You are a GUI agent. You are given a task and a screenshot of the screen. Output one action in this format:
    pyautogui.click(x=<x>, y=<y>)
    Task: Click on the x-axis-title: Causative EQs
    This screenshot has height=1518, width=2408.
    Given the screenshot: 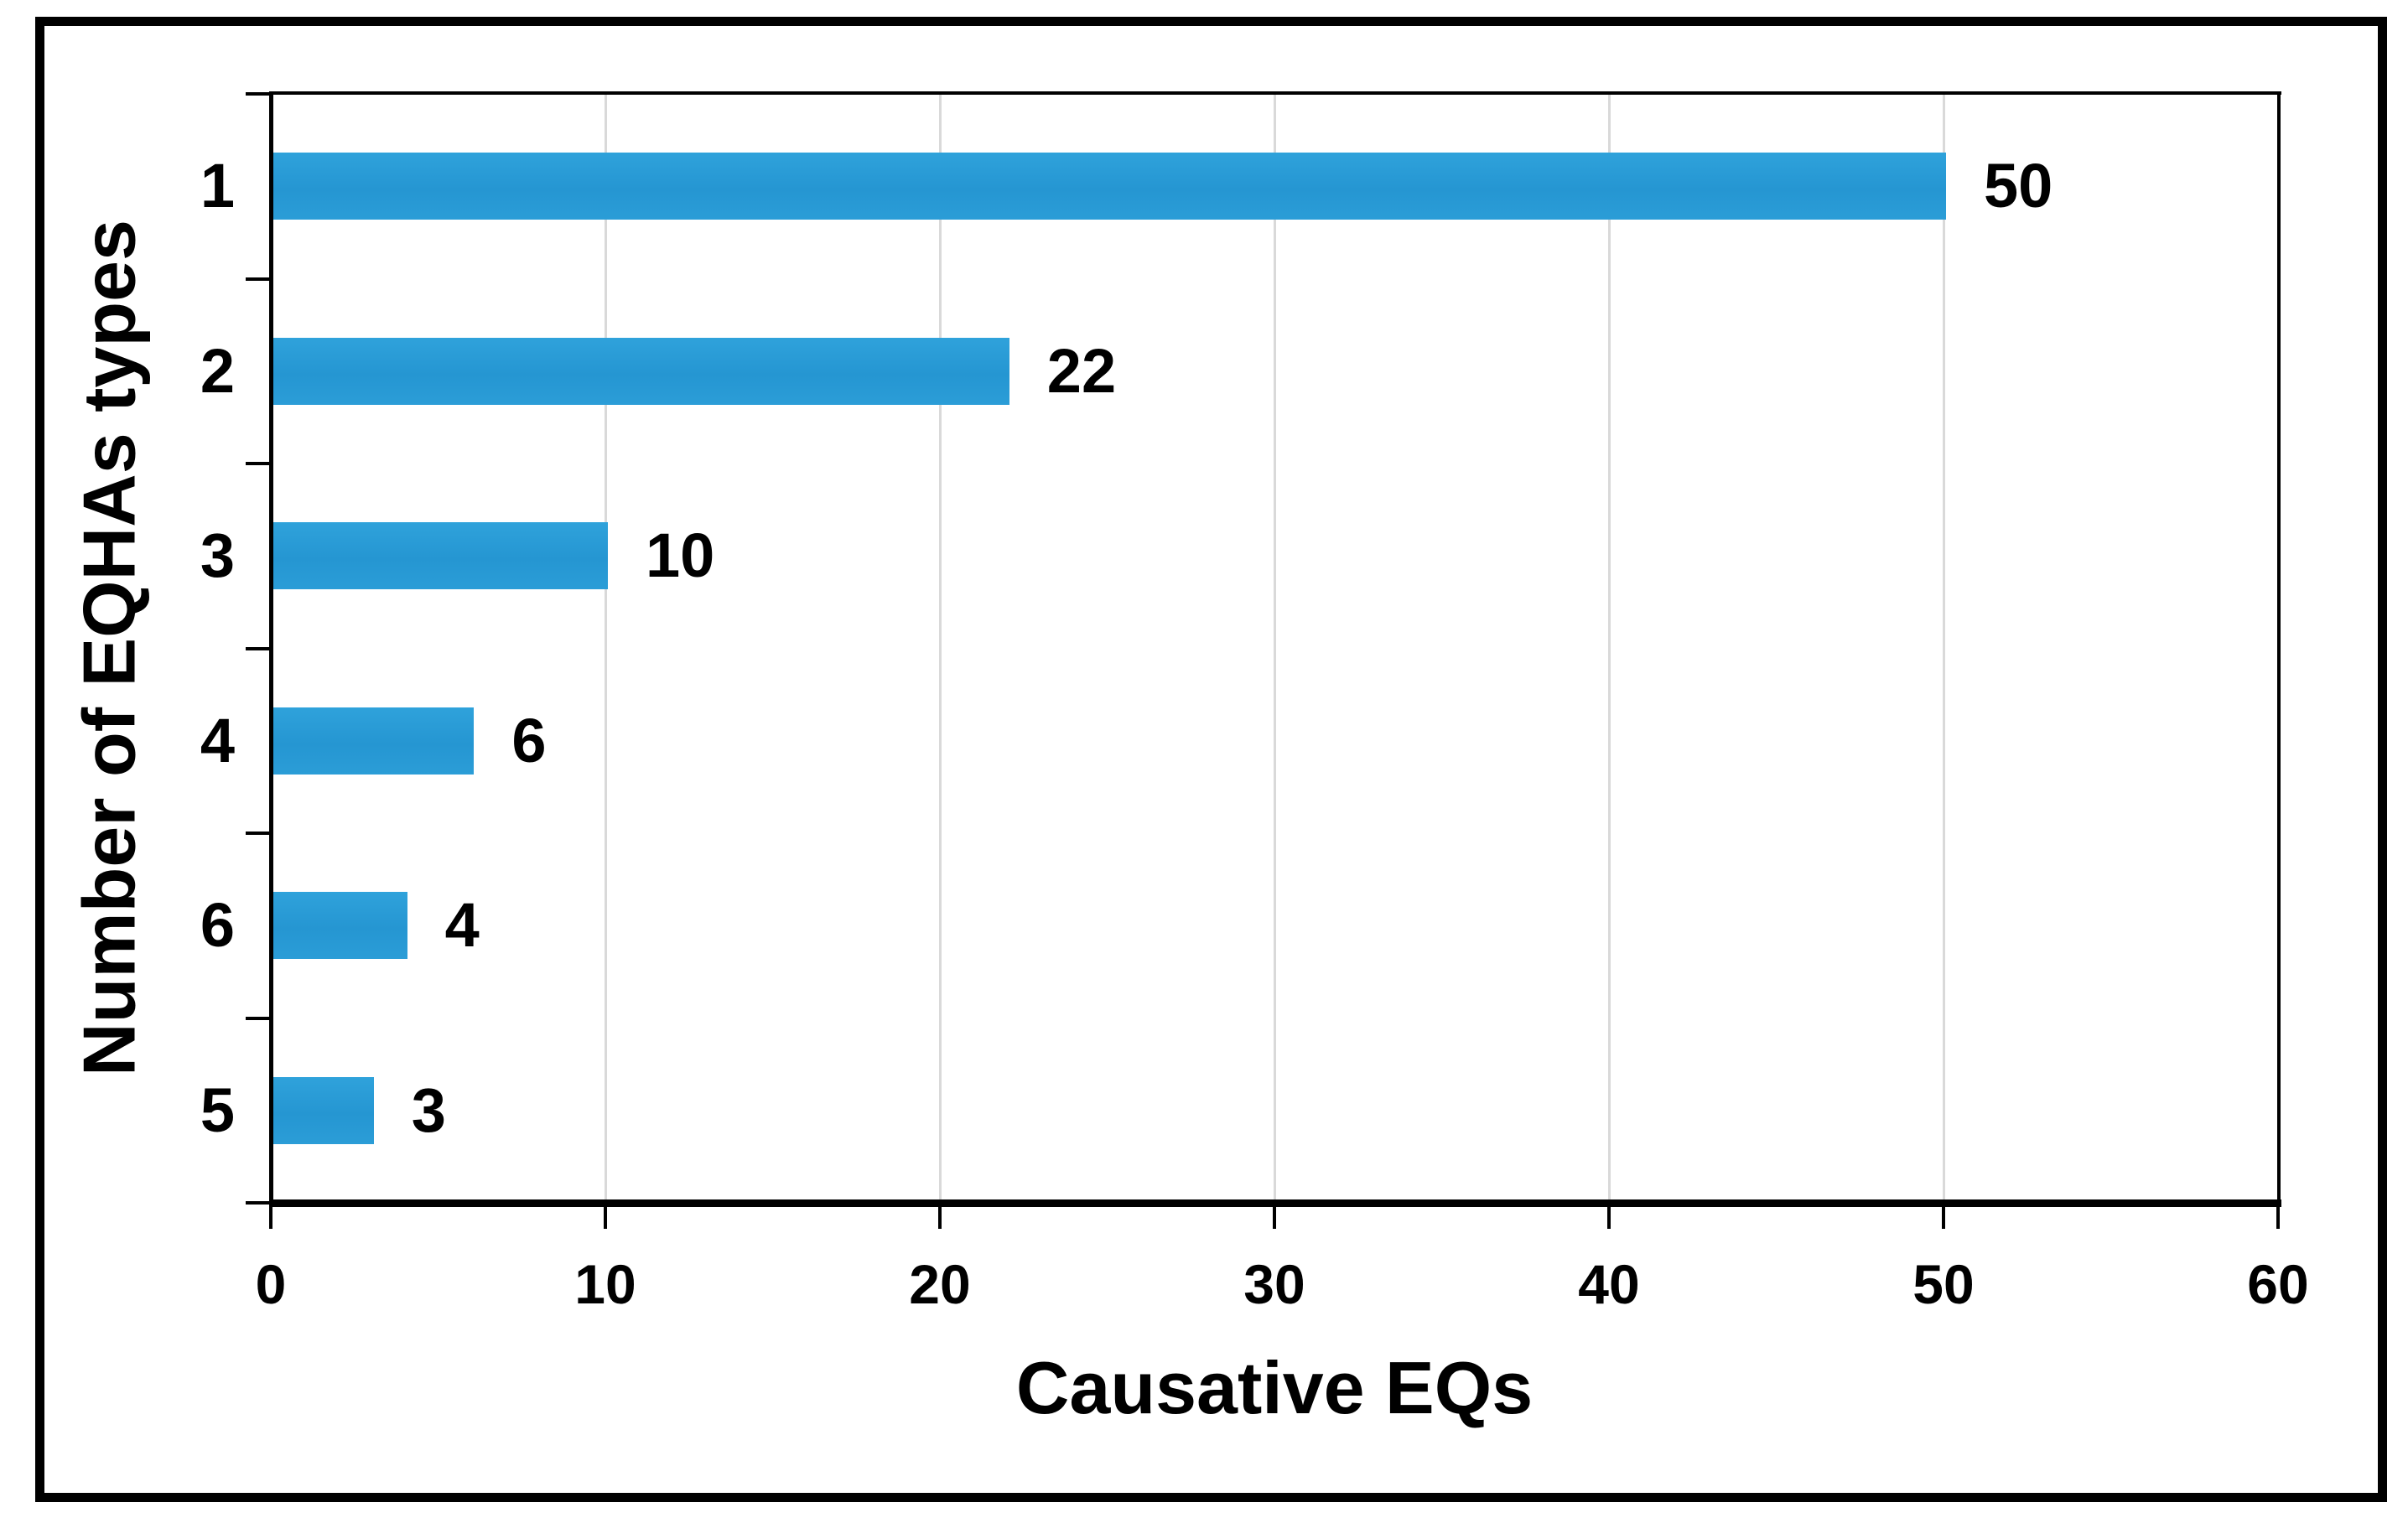 What is the action you would take?
    pyautogui.click(x=1274, y=1388)
    